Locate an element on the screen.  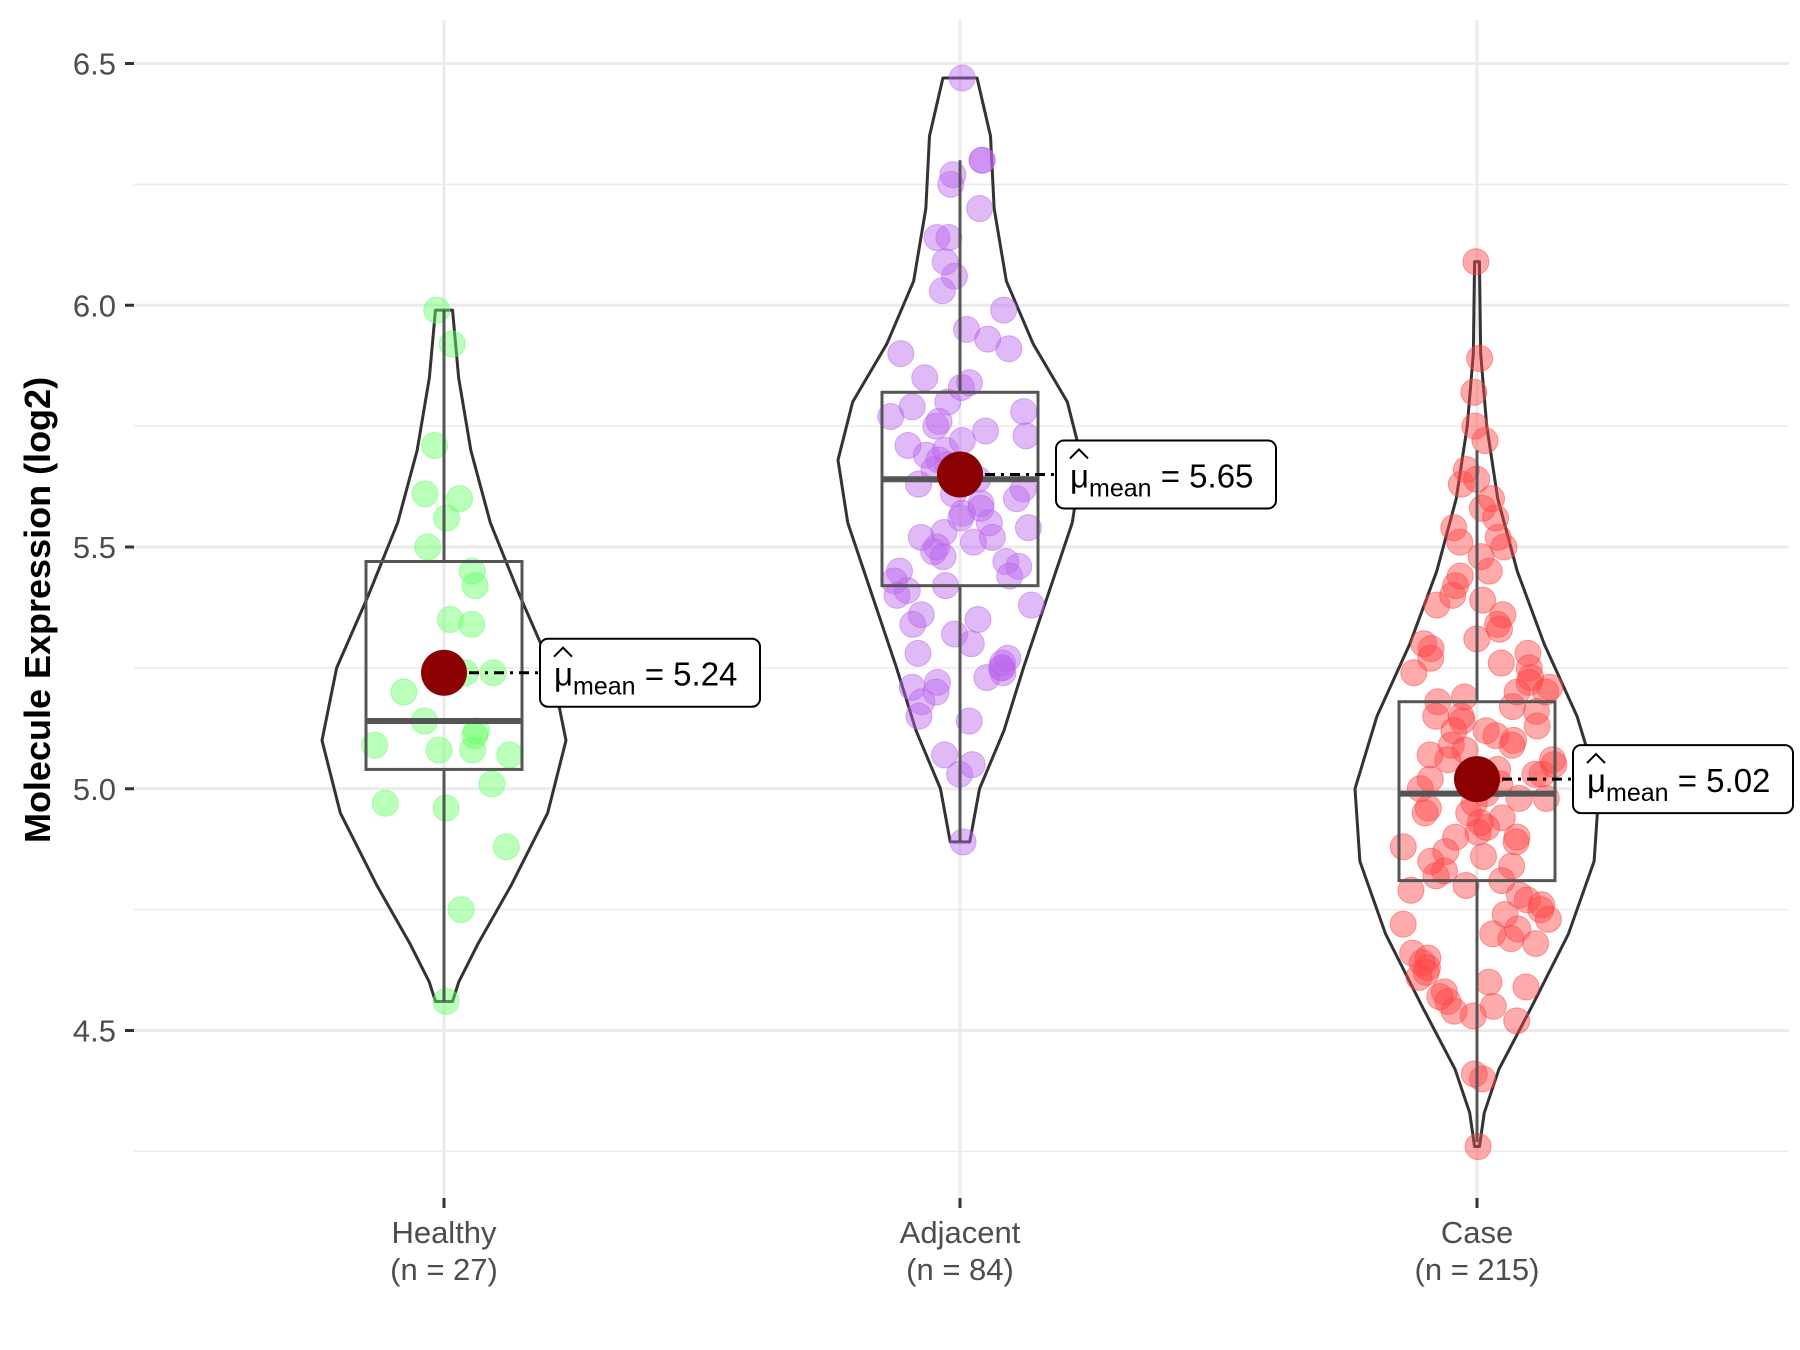
group-healthy: μmean = 5.24 is located at coordinates (540, 655).